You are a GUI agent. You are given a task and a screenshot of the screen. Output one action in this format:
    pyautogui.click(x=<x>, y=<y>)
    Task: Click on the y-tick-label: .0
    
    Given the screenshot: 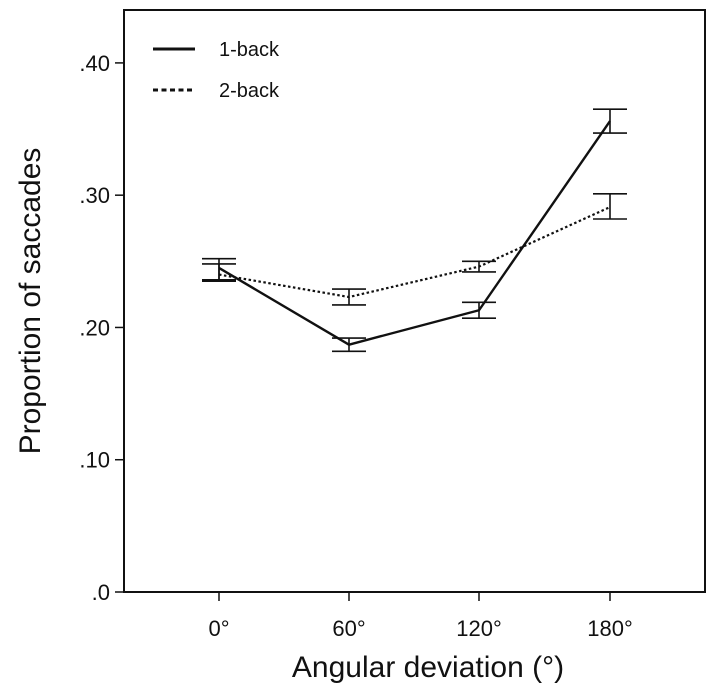 What is the action you would take?
    pyautogui.click(x=101, y=592)
    